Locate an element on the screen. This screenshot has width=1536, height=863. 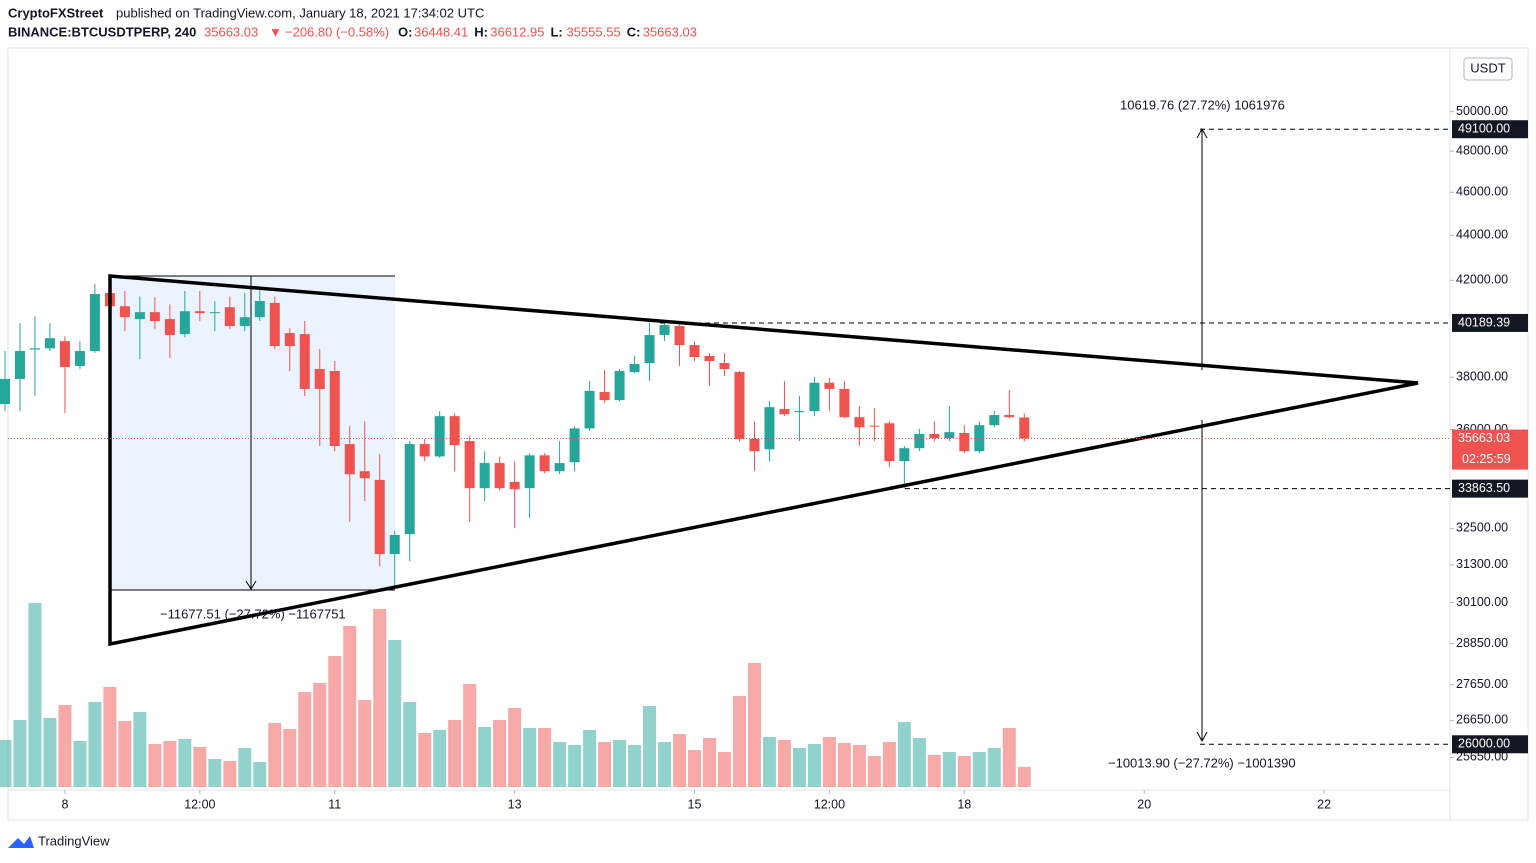
ohlc-value: 35555.55 is located at coordinates (593, 31).